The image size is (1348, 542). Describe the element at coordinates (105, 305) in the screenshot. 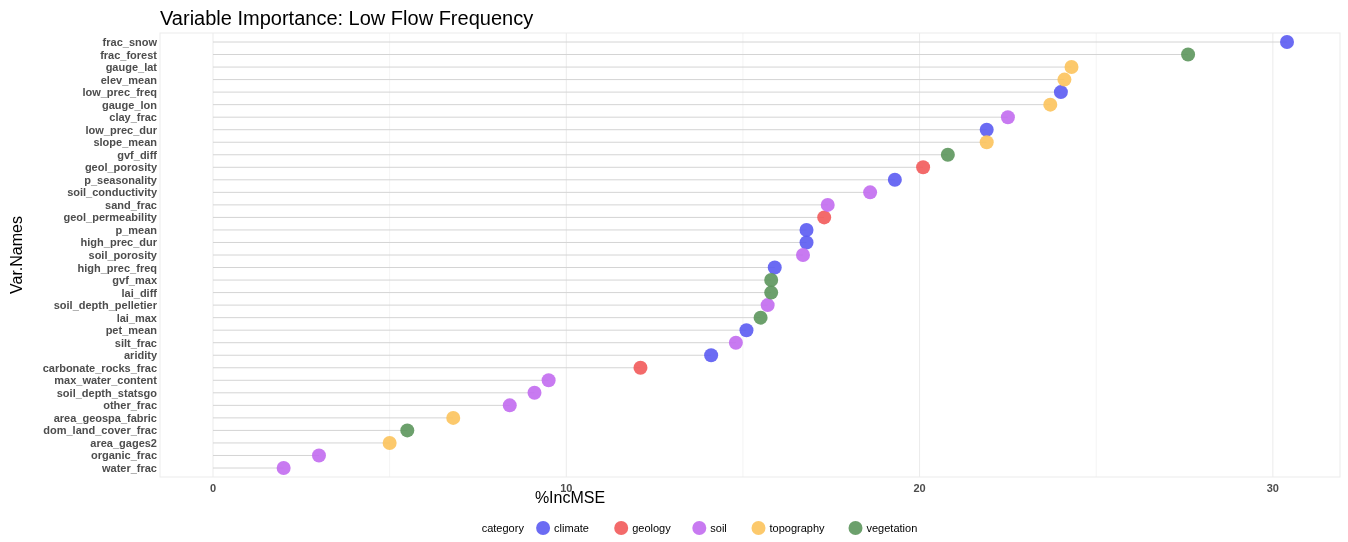

I see `y-tick-label: soil_depth_pelletier` at that location.